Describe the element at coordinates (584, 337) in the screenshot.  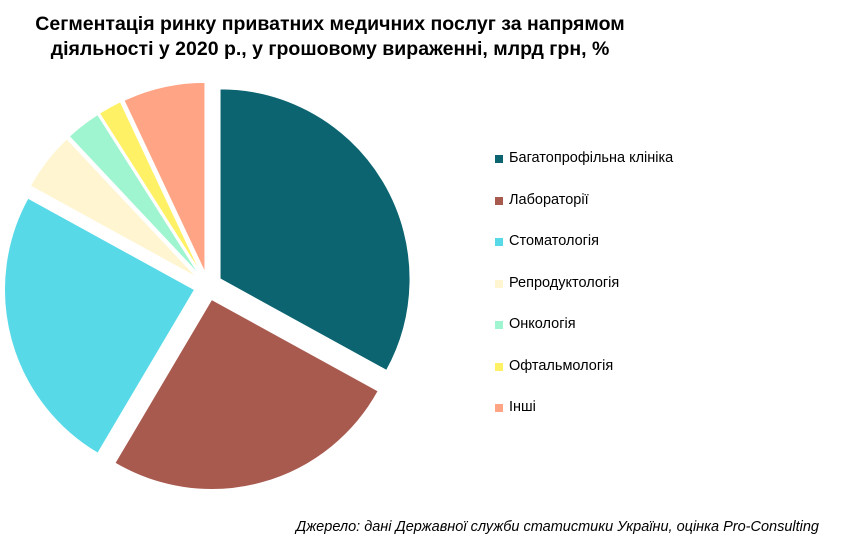
I see `legend-item-4: Онкологія` at that location.